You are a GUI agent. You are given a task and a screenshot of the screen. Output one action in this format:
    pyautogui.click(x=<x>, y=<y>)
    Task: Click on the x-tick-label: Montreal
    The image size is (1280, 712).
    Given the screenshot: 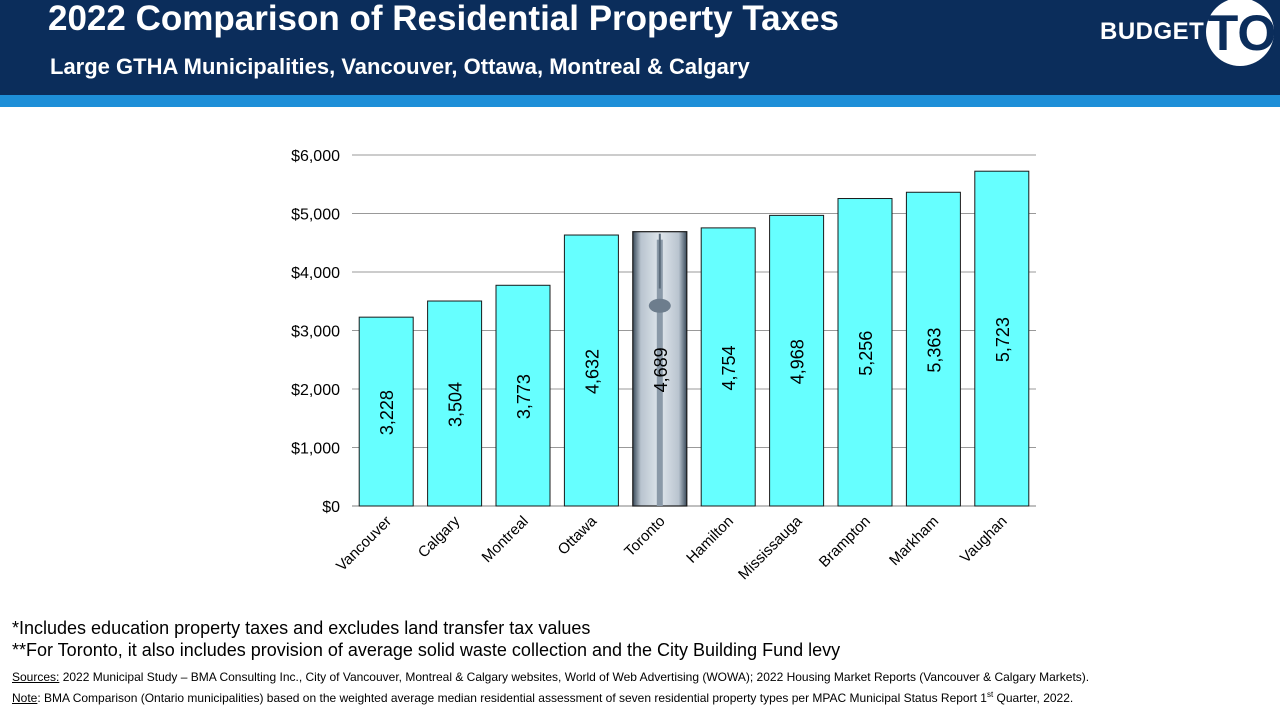 What is the action you would take?
    pyautogui.click(x=505, y=539)
    